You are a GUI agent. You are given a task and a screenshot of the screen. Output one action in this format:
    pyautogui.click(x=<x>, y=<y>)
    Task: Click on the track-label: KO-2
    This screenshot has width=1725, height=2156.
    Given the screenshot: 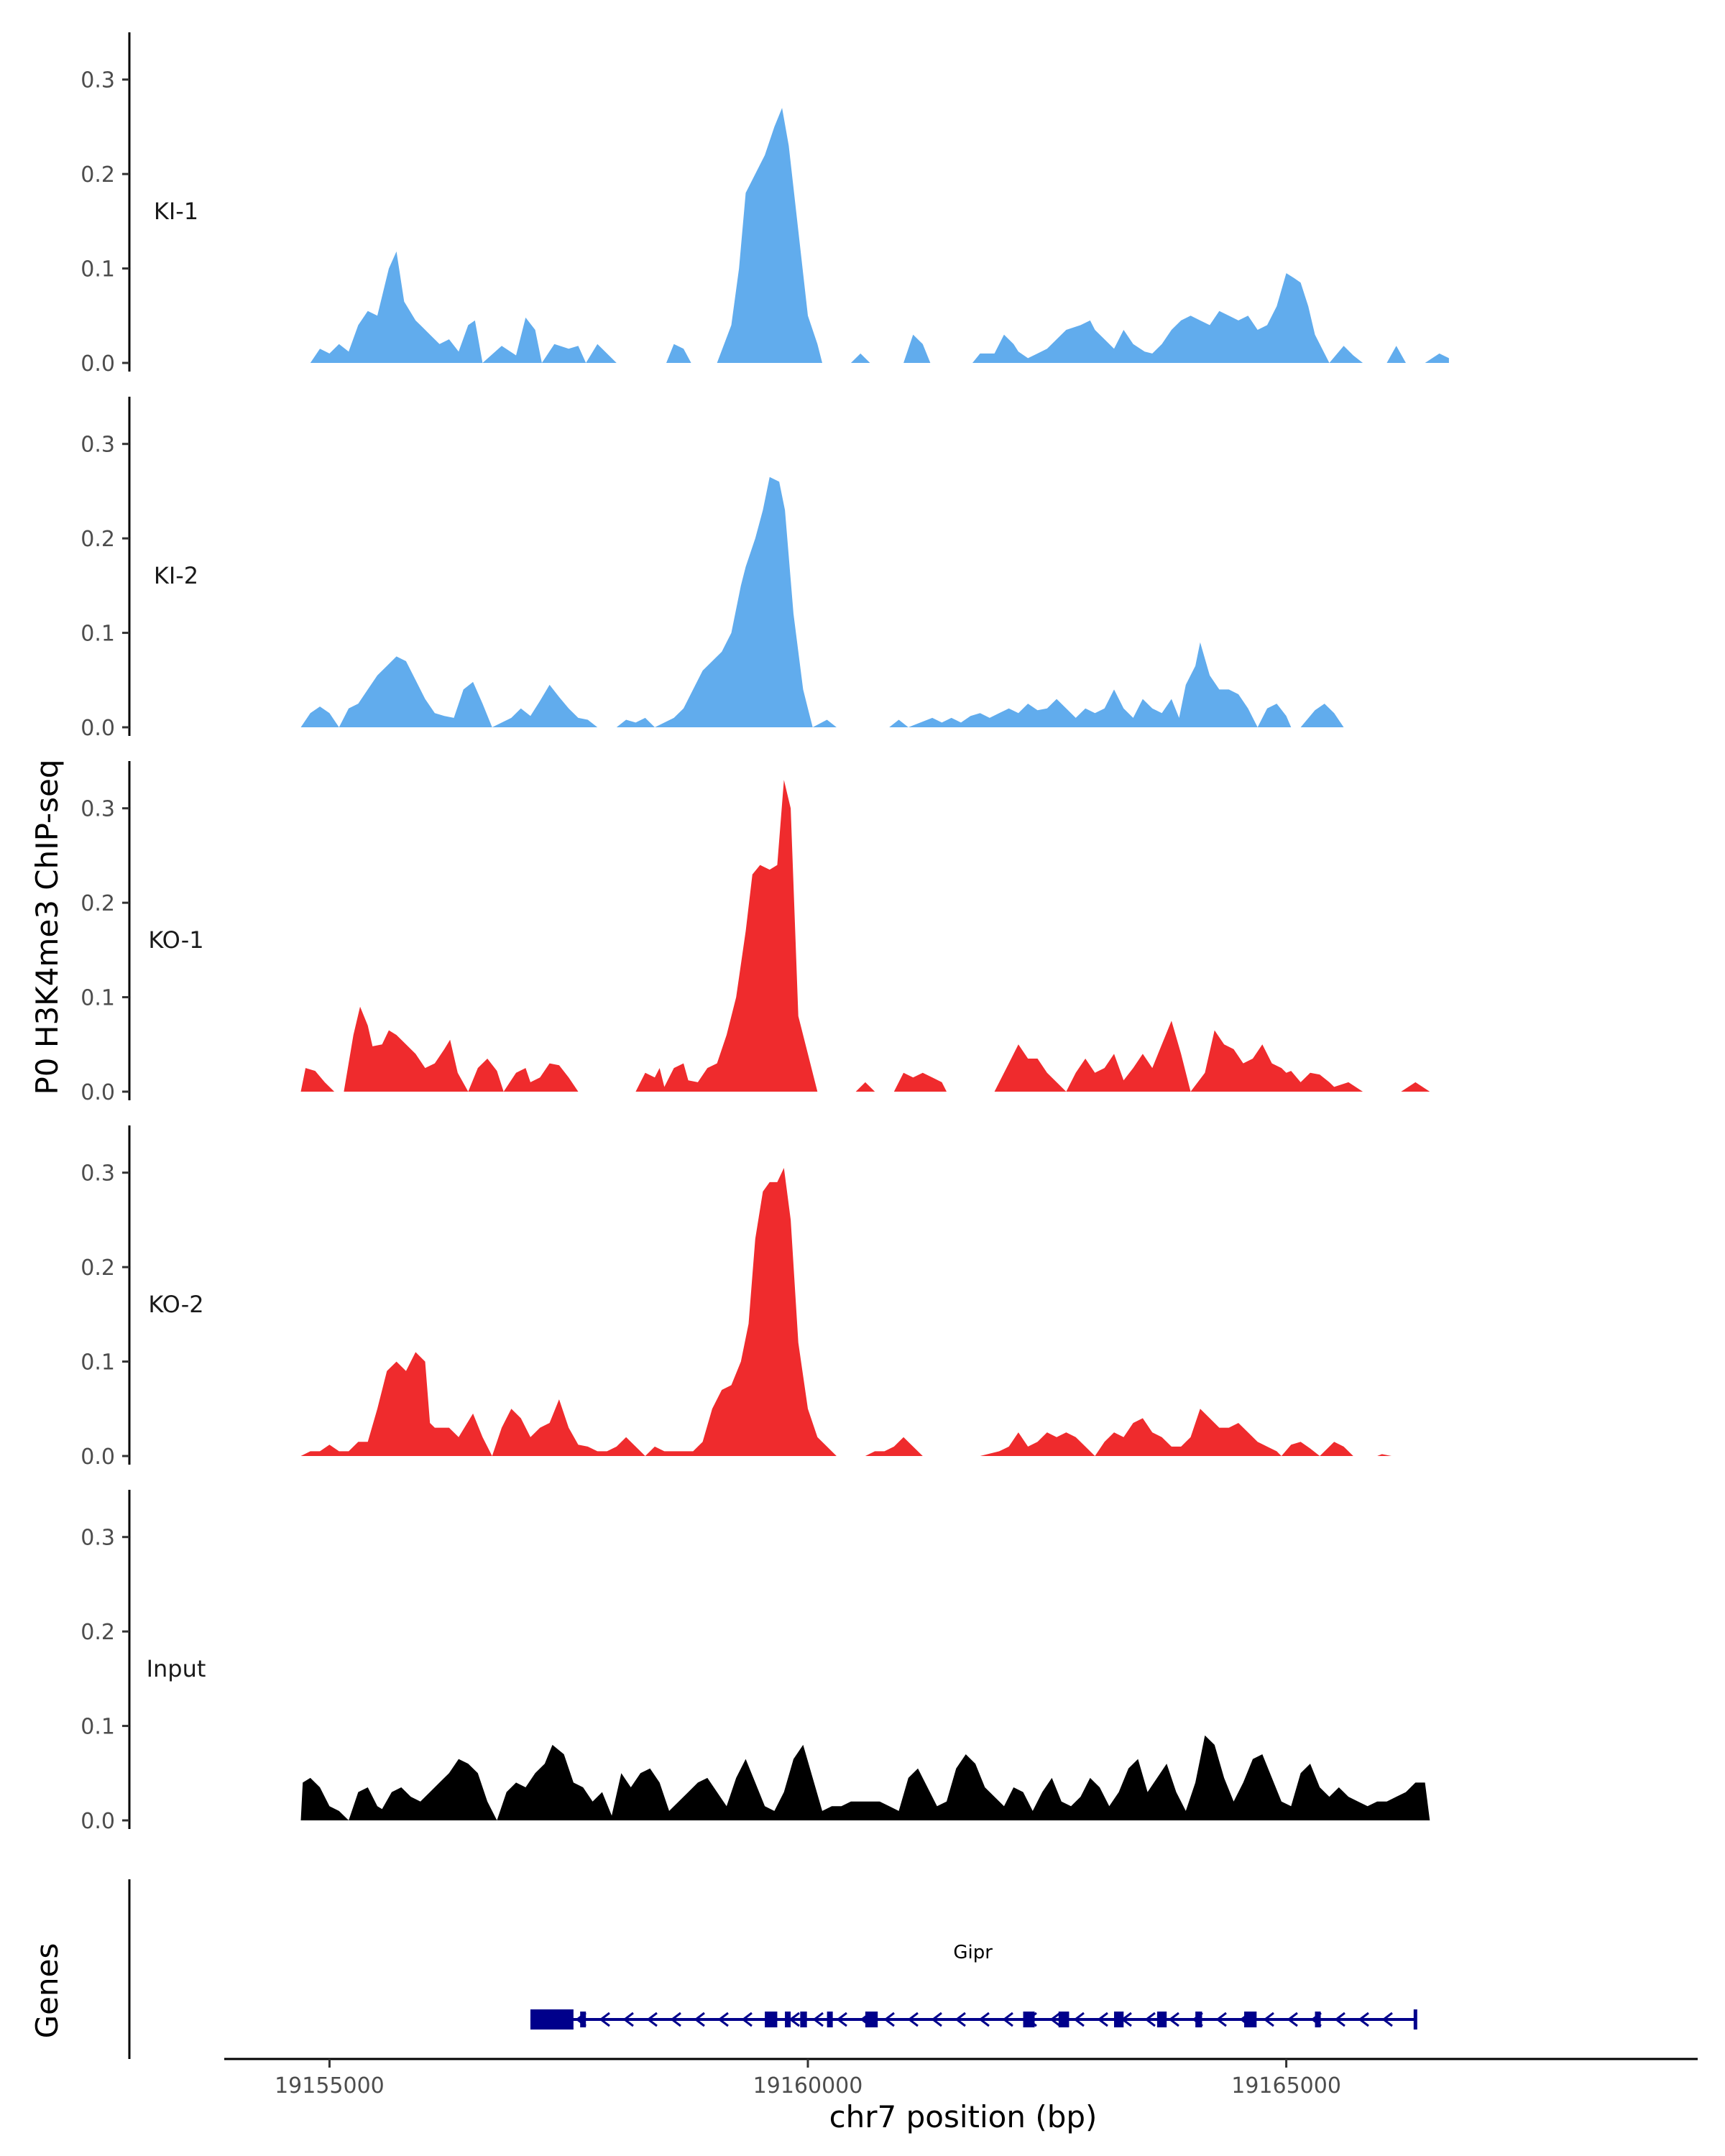 What is the action you would take?
    pyautogui.click(x=175, y=1304)
    